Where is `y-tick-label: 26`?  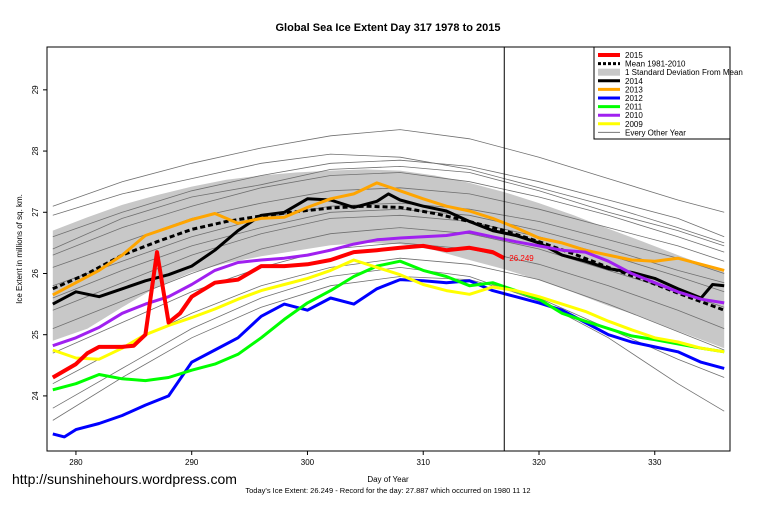
y-tick-label: 26 is located at coordinates (35, 272).